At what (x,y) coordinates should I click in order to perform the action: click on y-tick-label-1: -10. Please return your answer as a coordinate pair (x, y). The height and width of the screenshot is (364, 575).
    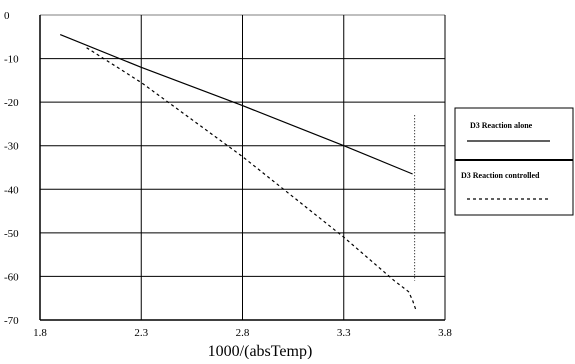
    Looking at the image, I should click on (11, 60).